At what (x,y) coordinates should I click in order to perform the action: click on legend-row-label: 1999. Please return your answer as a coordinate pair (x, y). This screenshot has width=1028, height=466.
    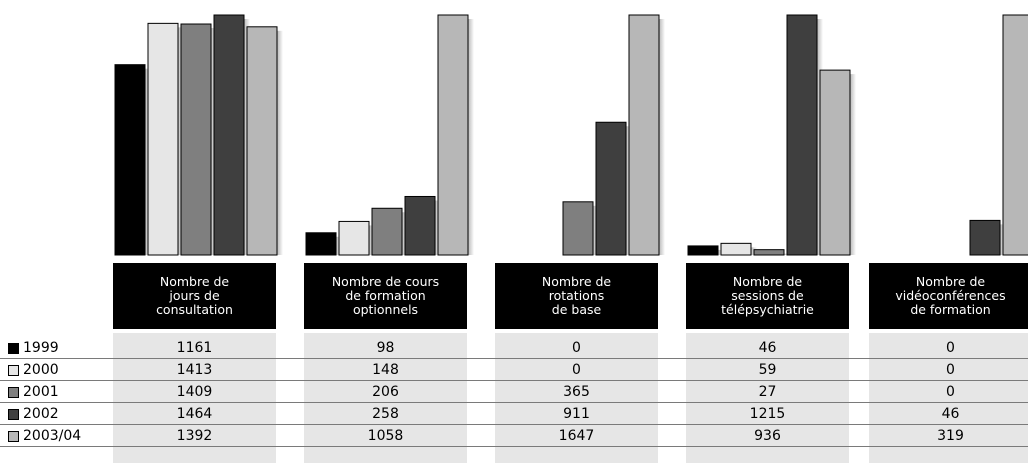
    Looking at the image, I should click on (33, 348).